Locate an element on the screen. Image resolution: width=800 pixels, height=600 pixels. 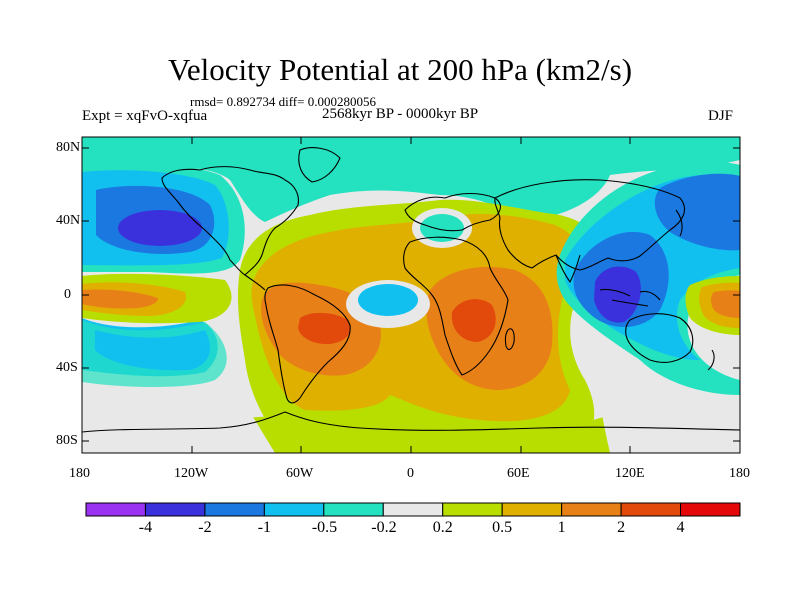
stats-line: rmsd= 0.892734 diff= 0.000280056 is located at coordinates (283, 101).